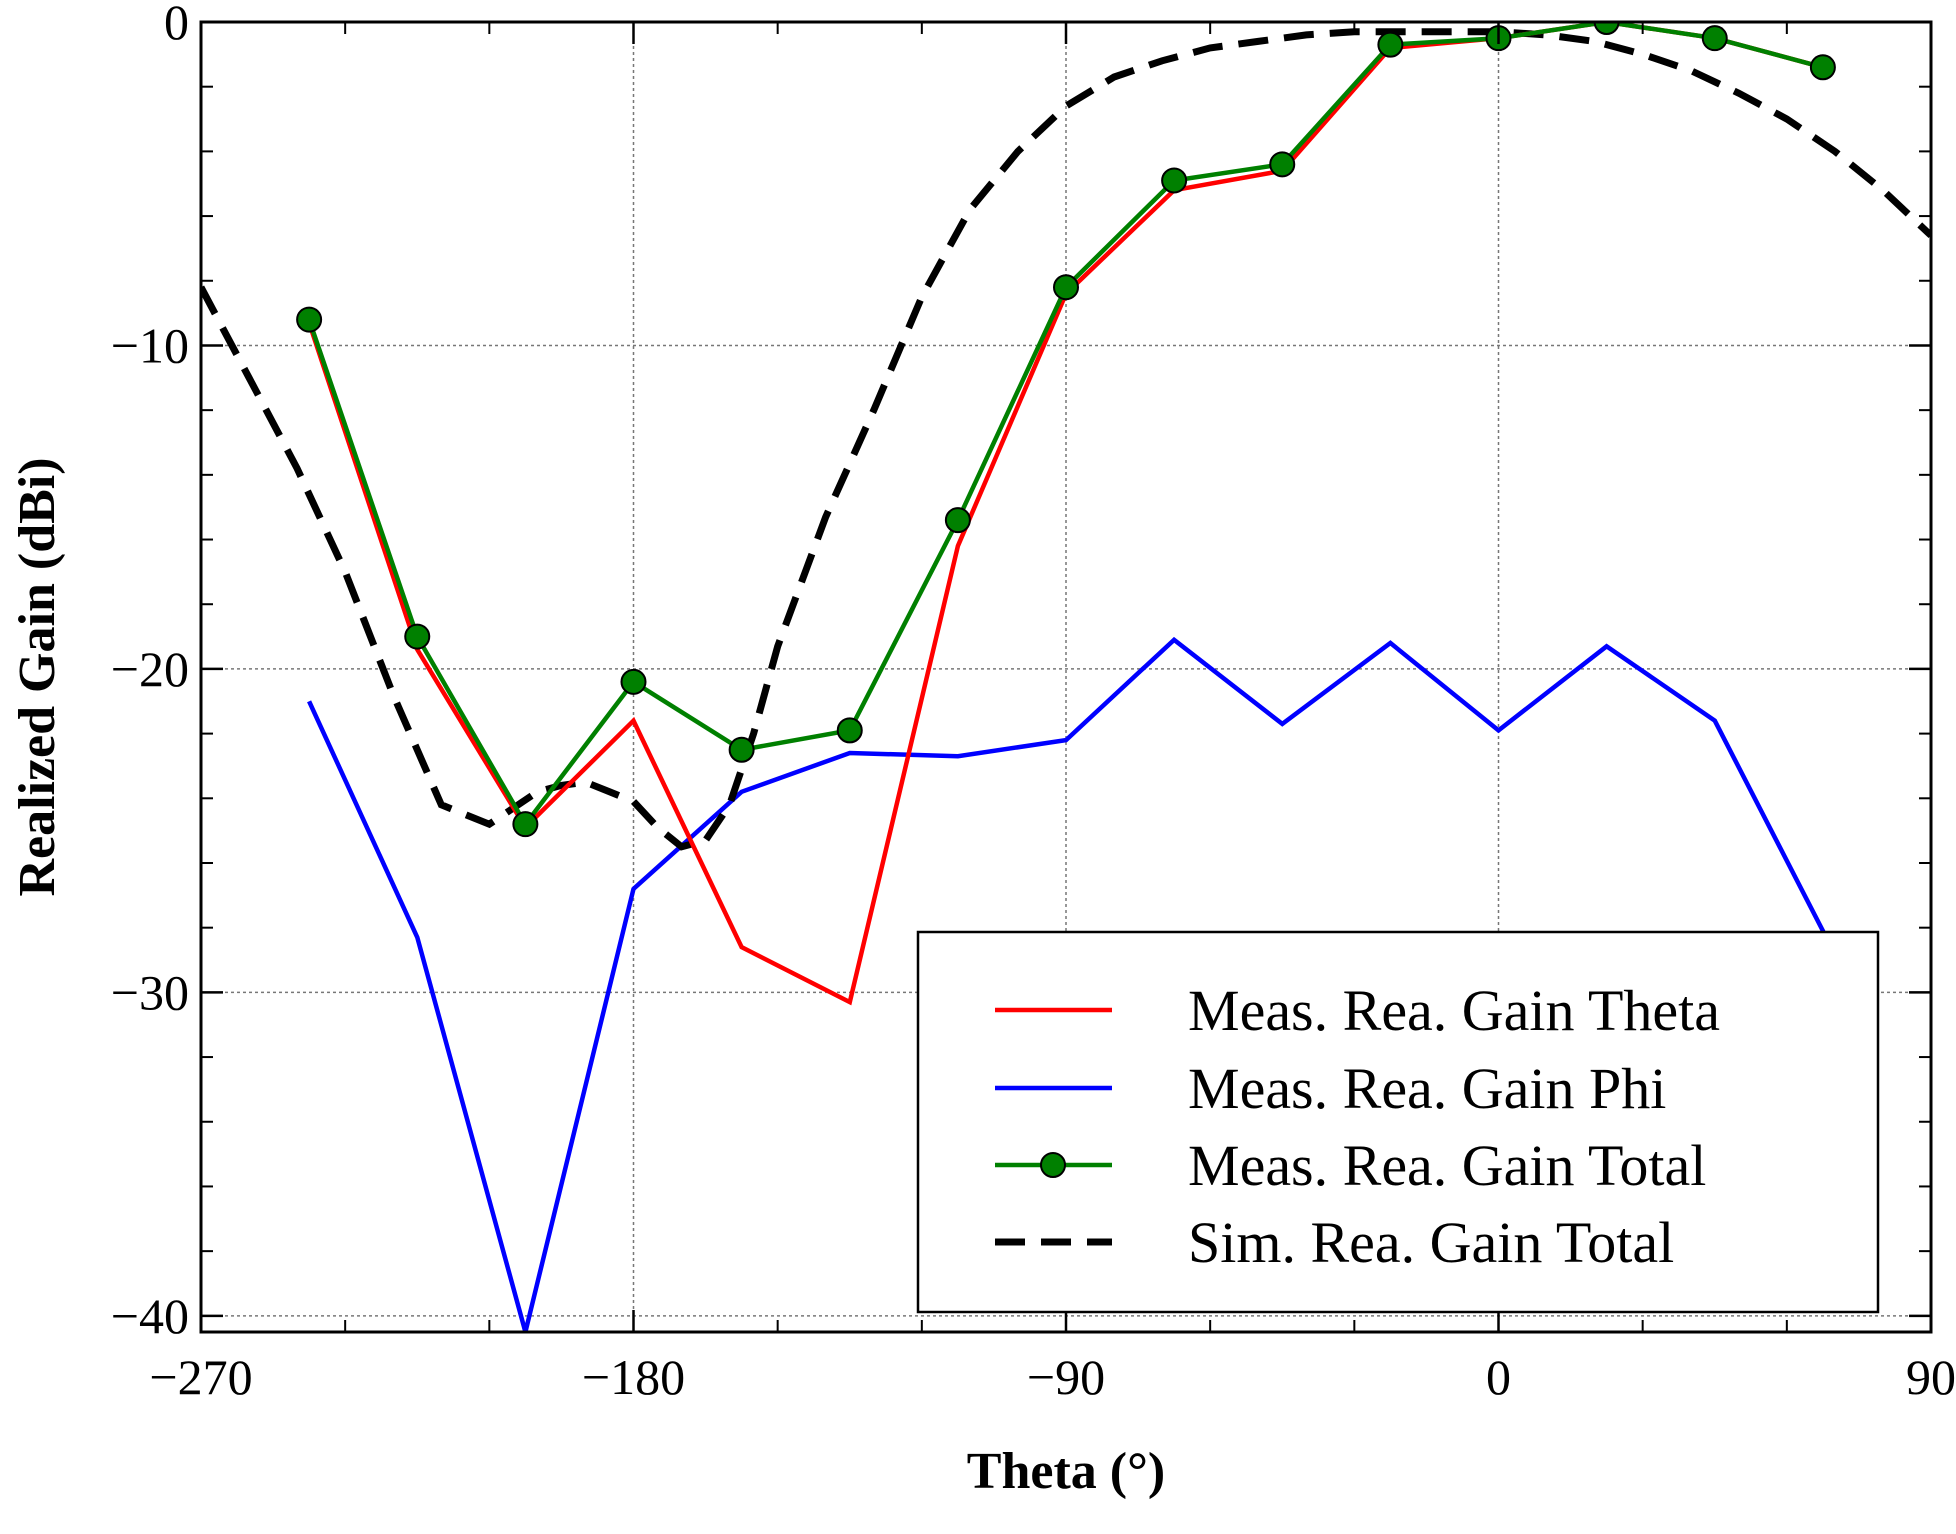  I want to click on legend-box, so click(1398, 1122).